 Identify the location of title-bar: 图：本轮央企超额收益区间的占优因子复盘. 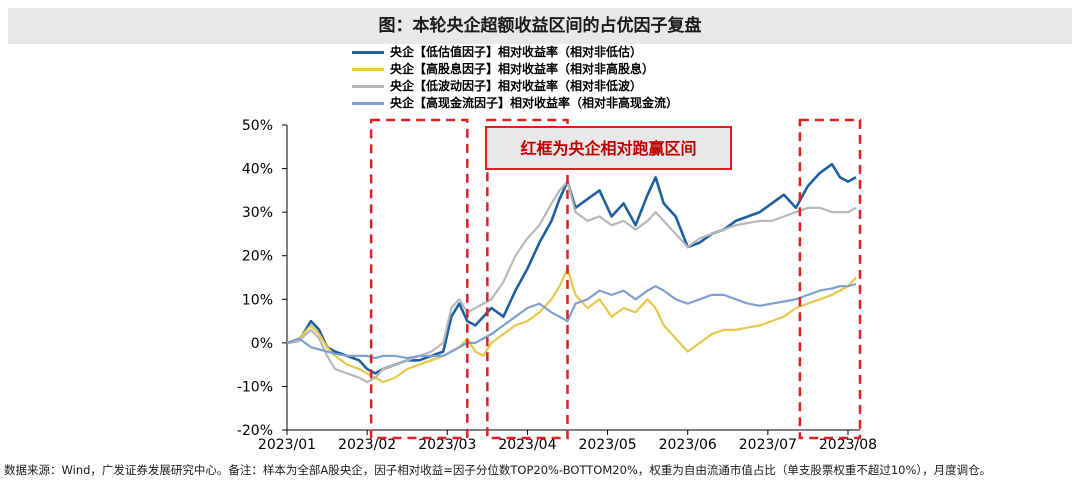
(540, 26).